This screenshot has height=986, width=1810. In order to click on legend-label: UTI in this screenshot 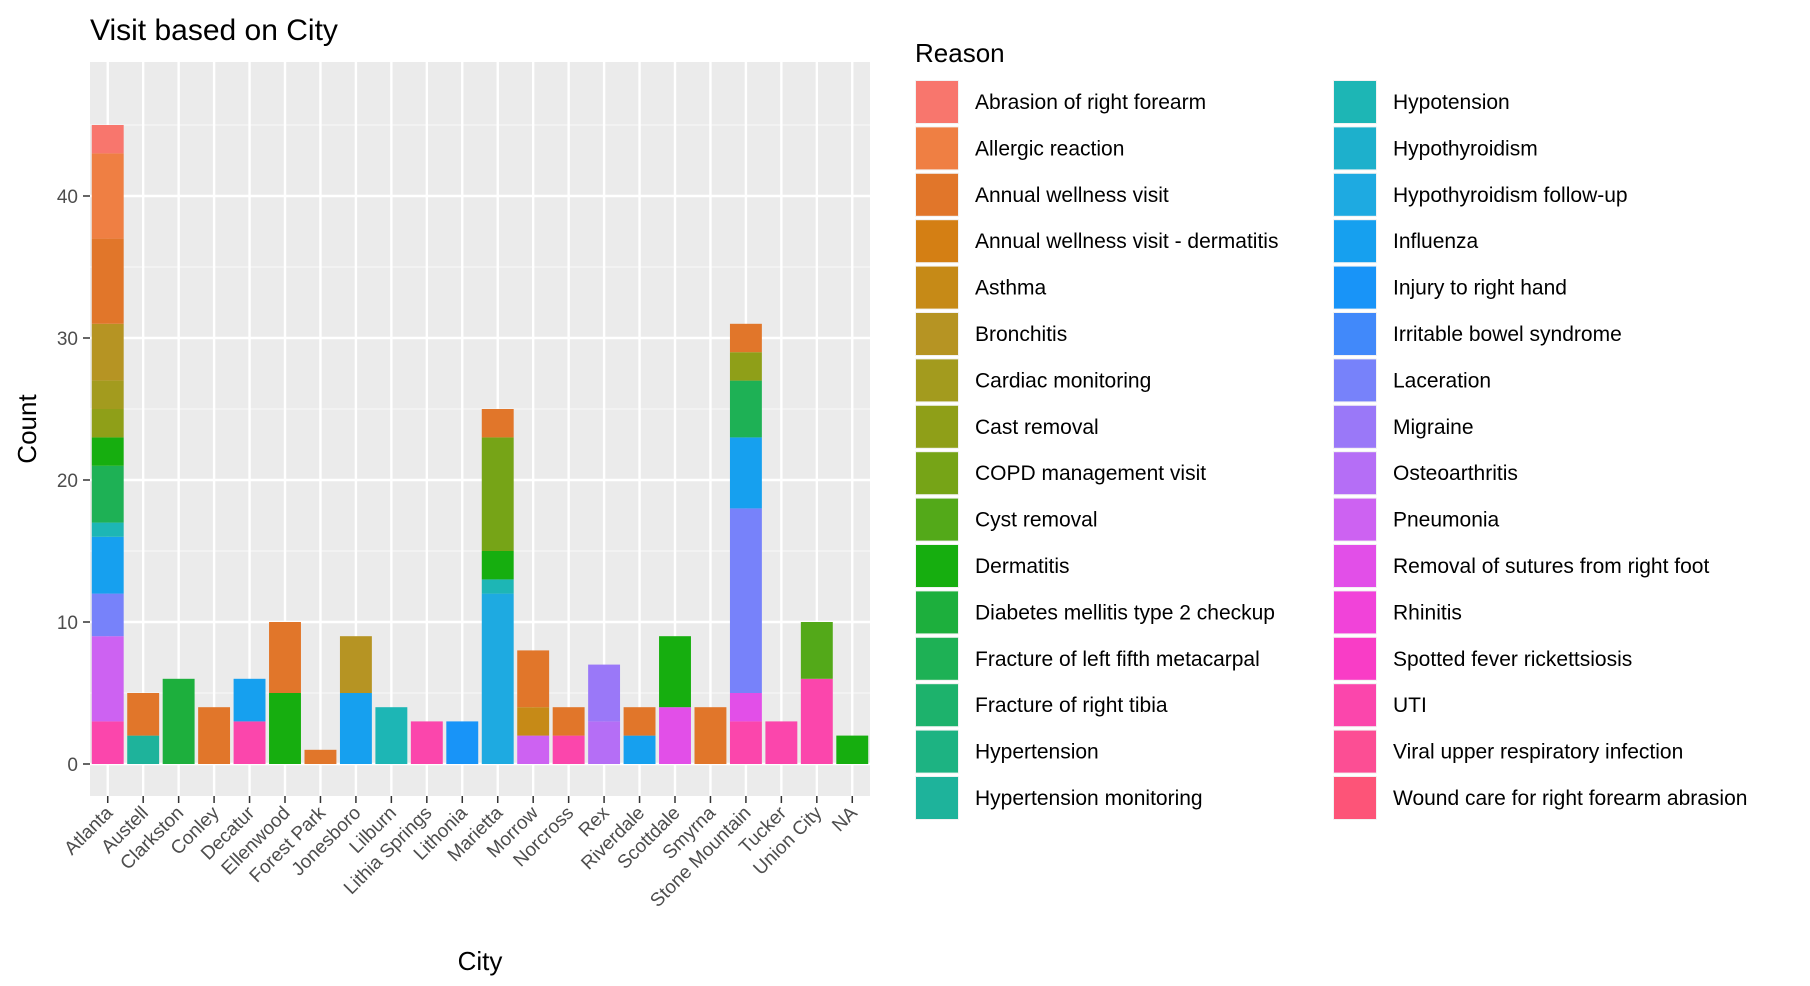, I will do `click(1410, 705)`.